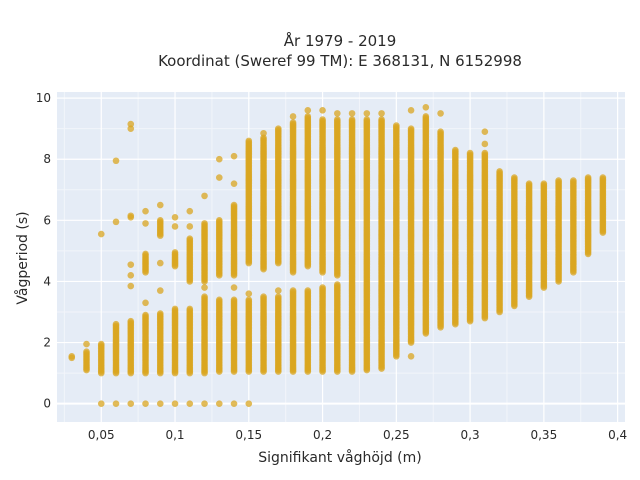  Describe the element at coordinates (396, 435) in the screenshot. I see `x-tick-label: 0,25` at that location.